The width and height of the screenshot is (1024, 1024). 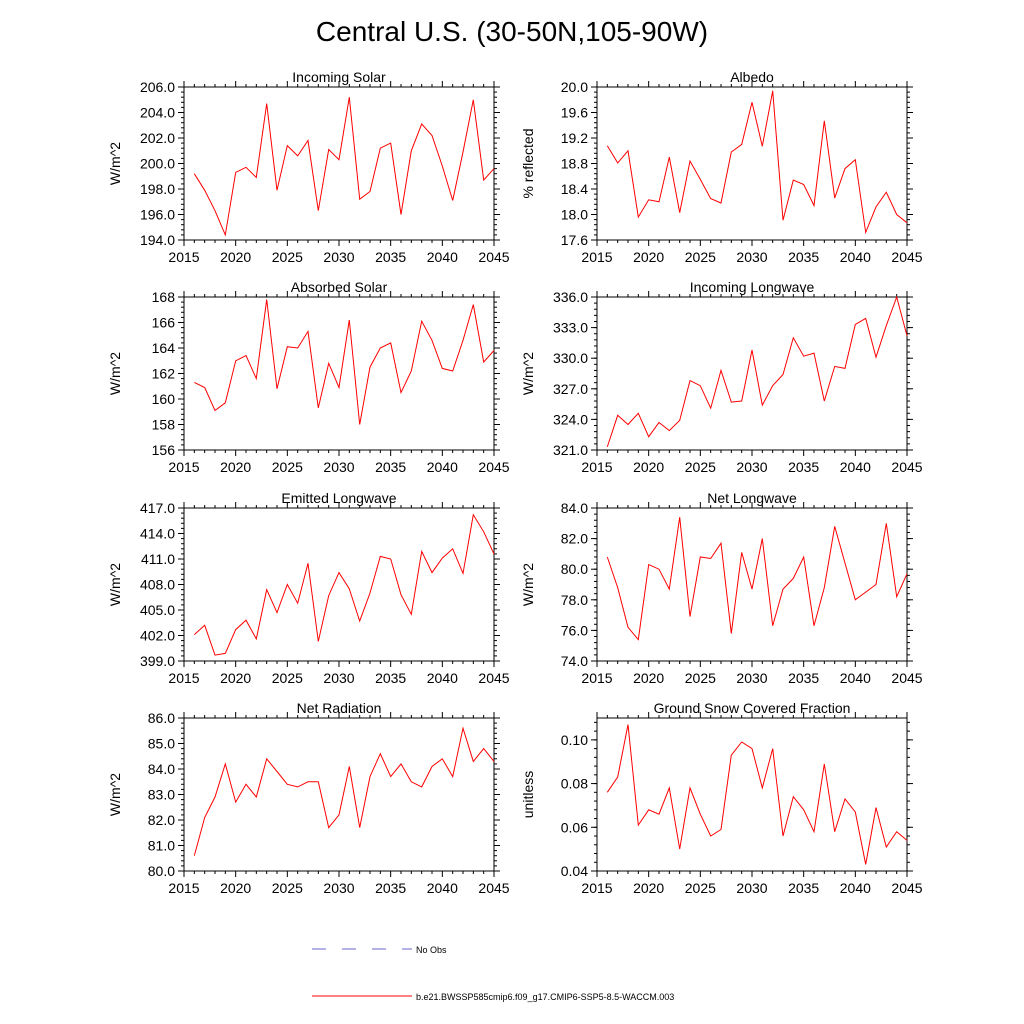 I want to click on y-tick-label: 168, so click(x=164, y=297).